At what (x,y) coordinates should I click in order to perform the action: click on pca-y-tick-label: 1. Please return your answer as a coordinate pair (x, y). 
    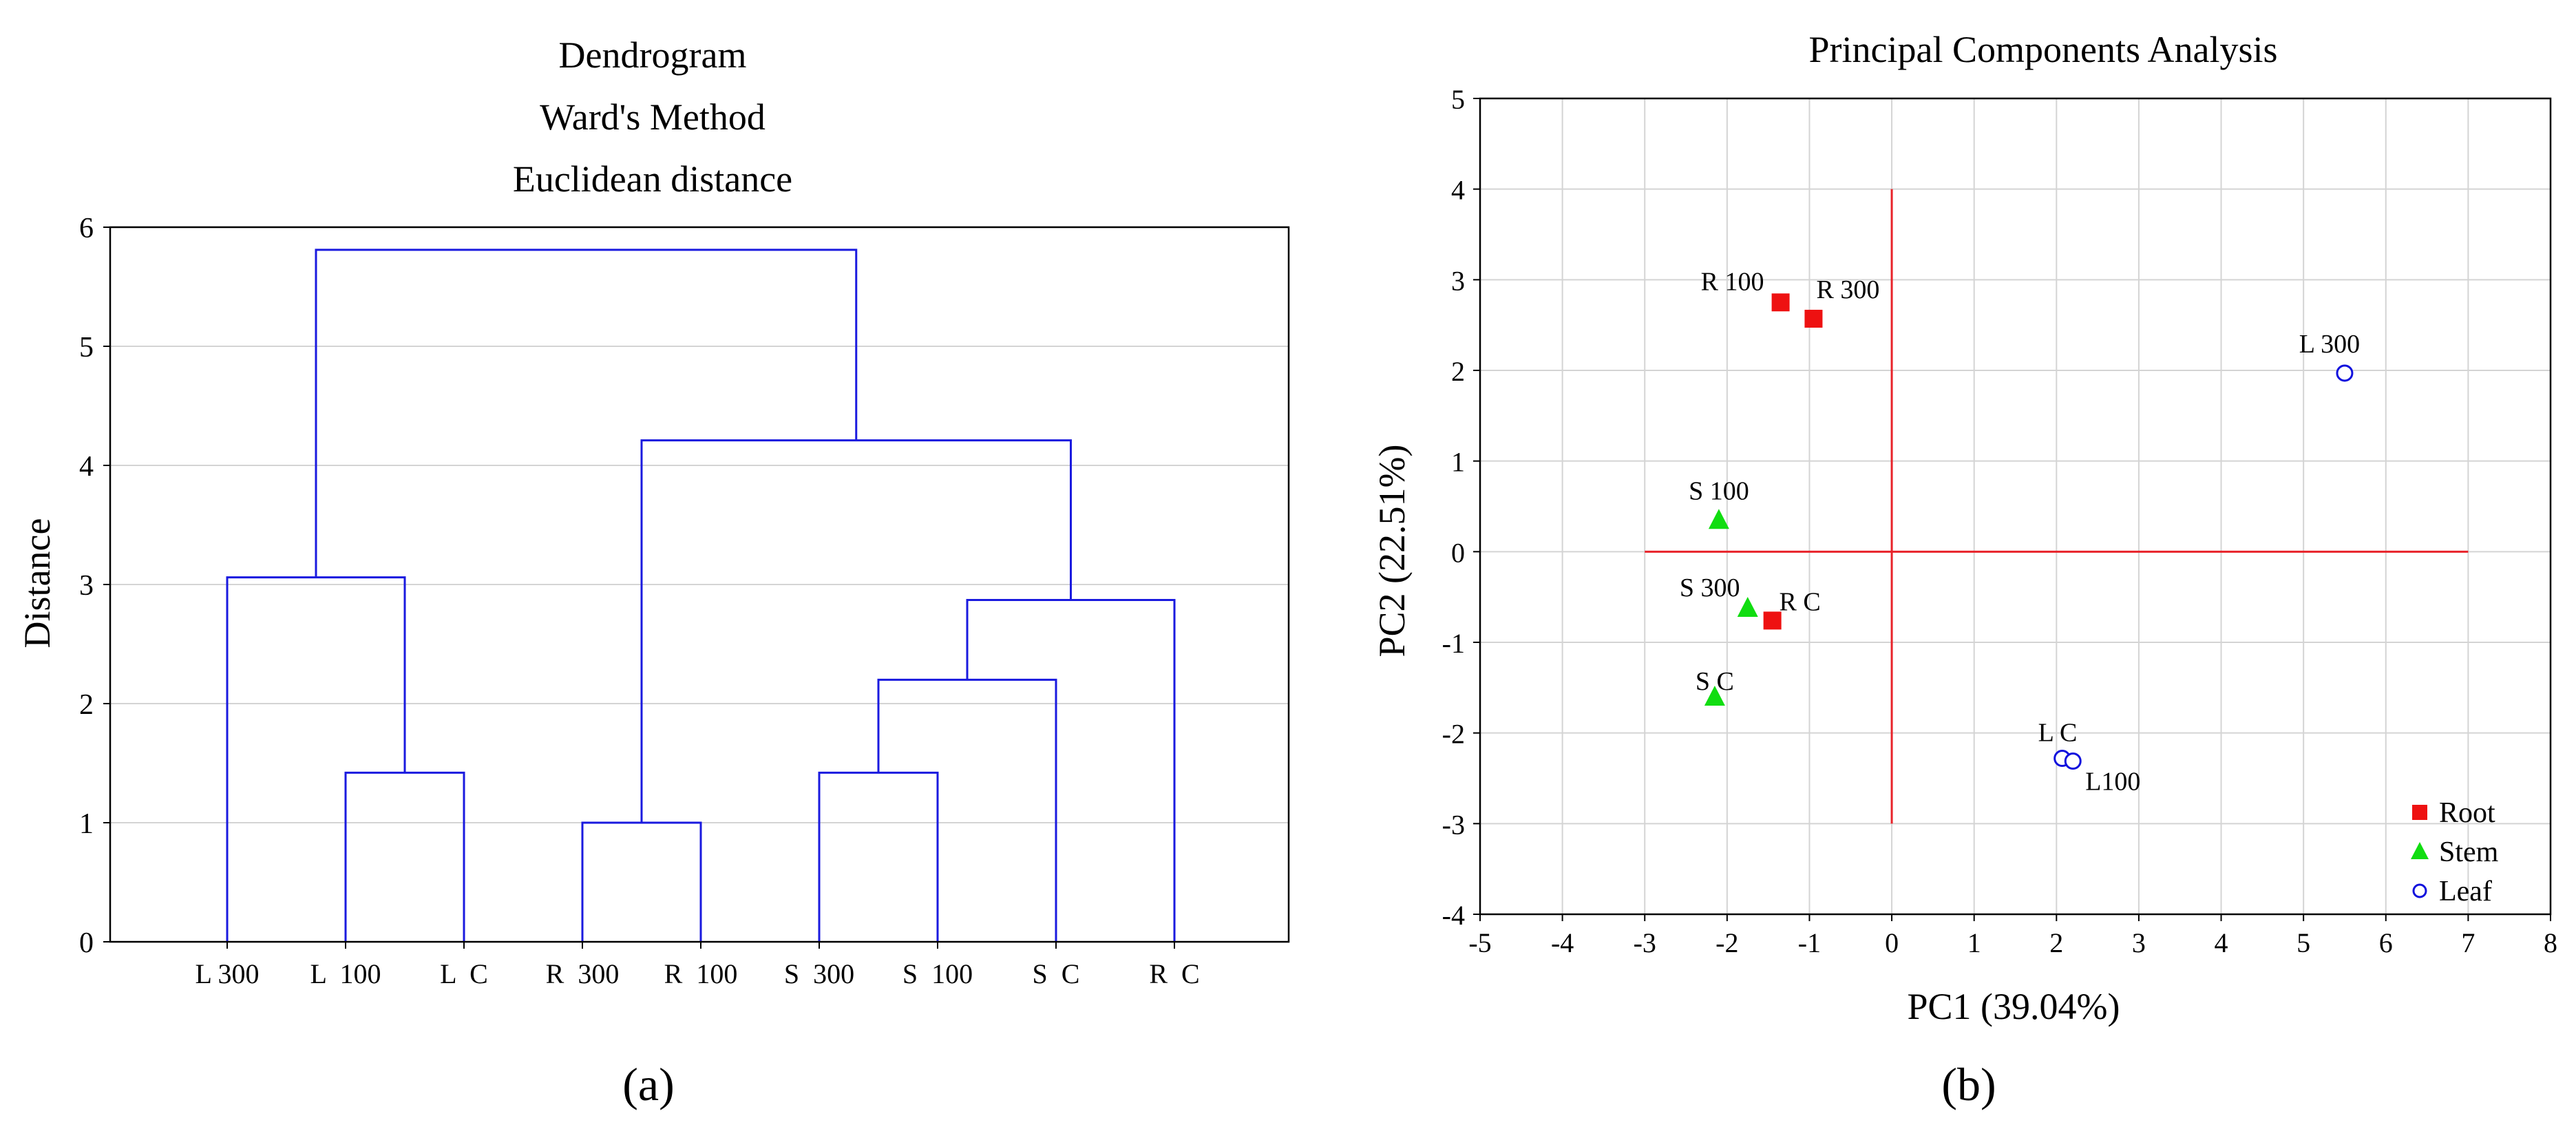
    Looking at the image, I should click on (1458, 462).